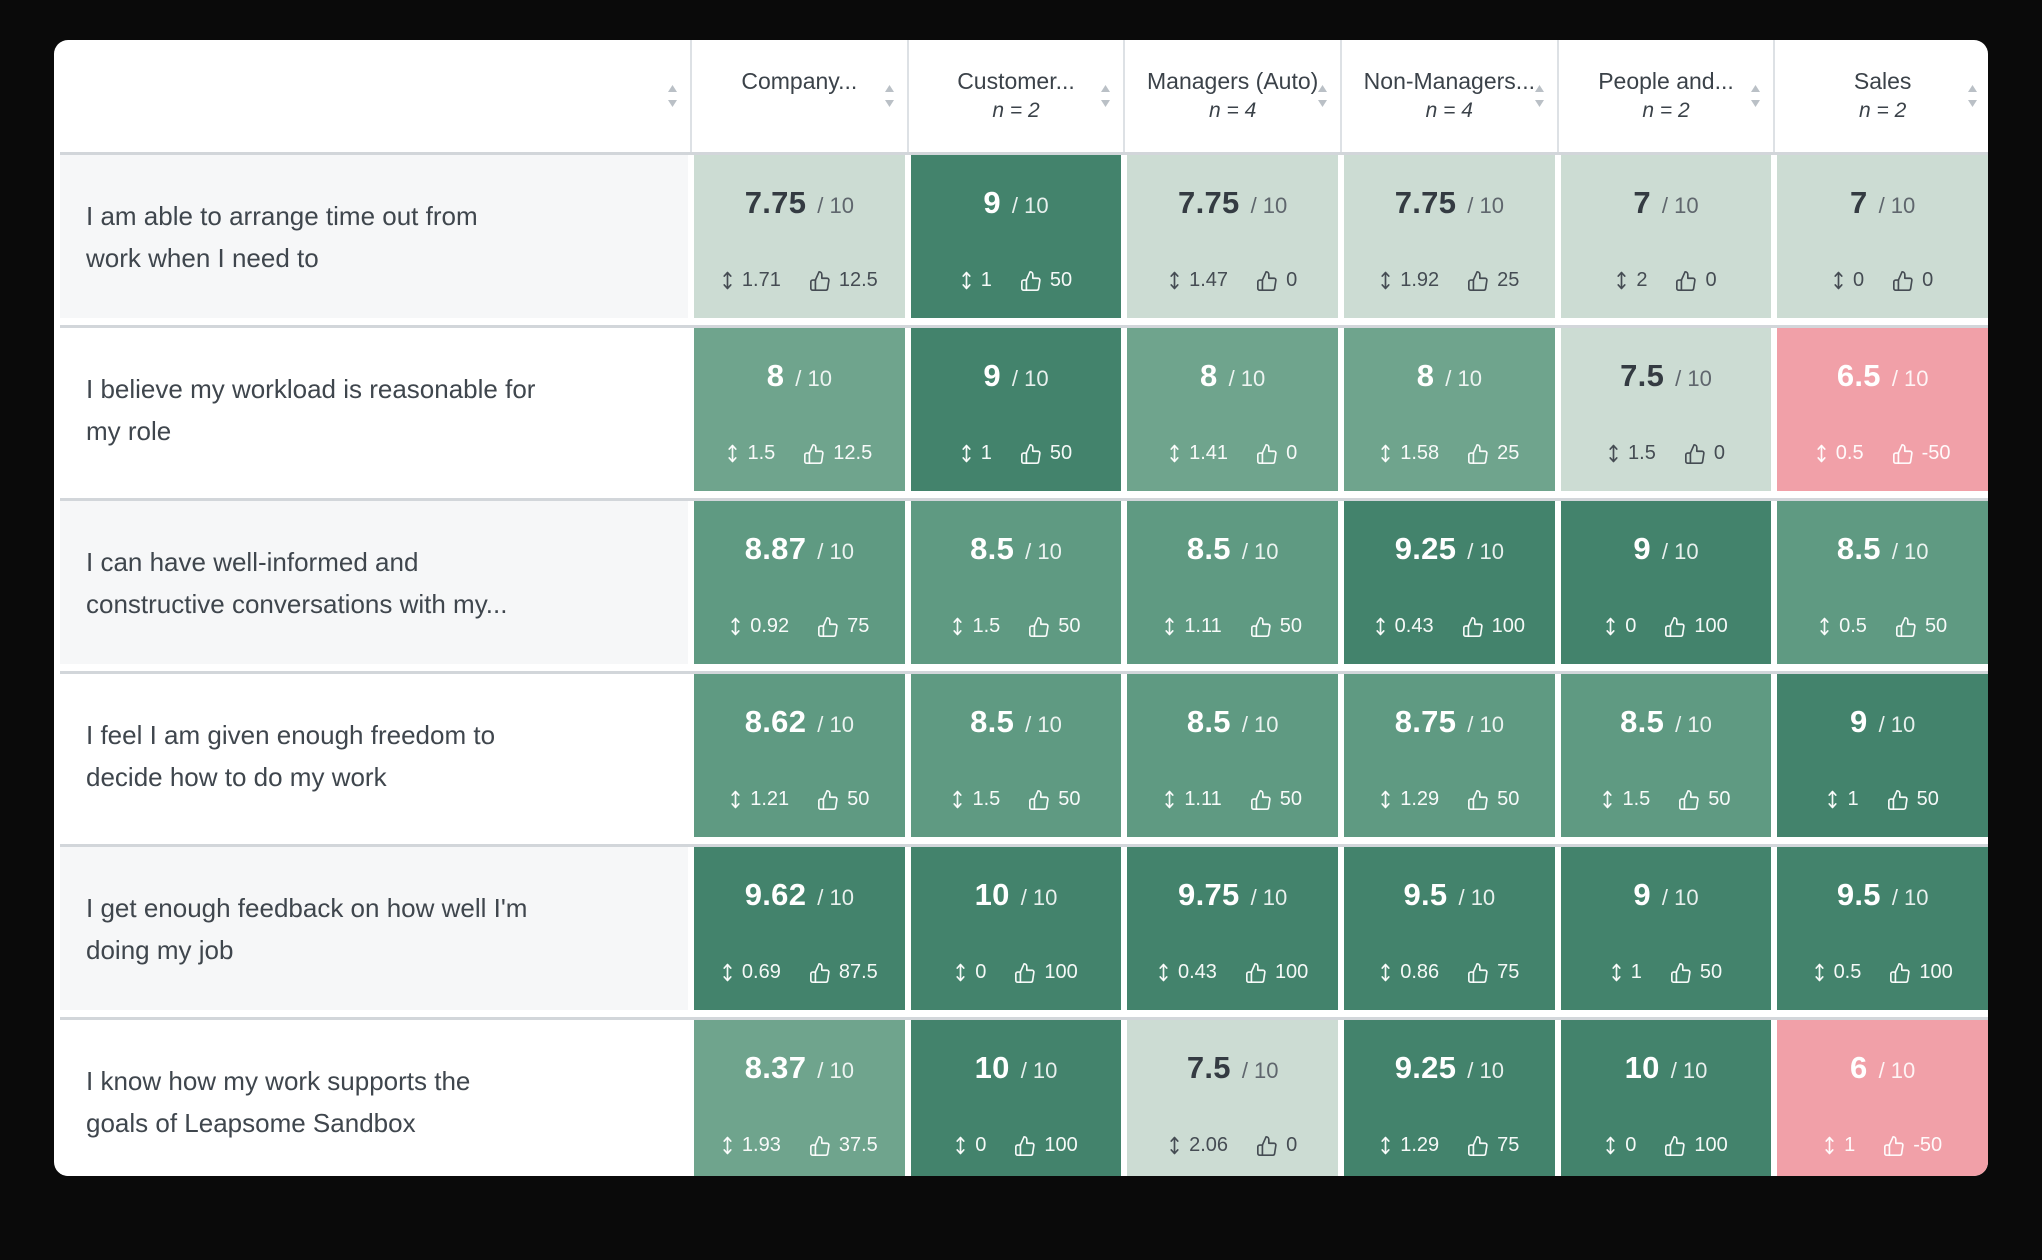 The image size is (2042, 1260). What do you see at coordinates (1493, 1145) in the screenshot?
I see `favorability-stat: 75` at bounding box center [1493, 1145].